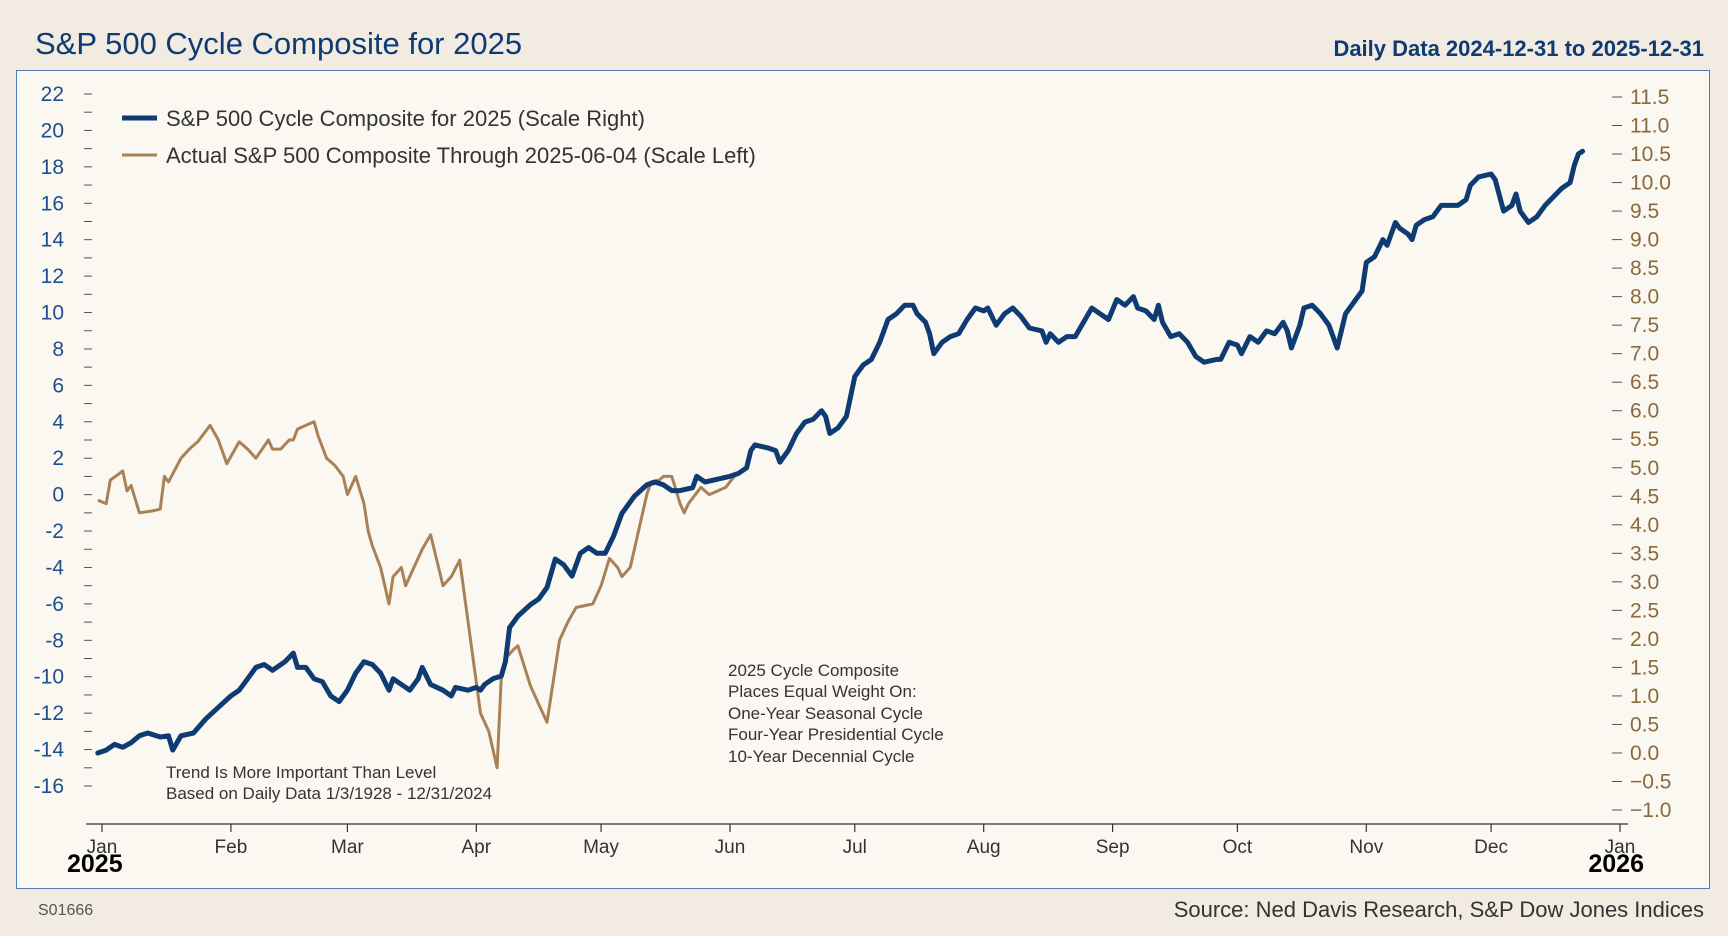 Image resolution: width=1728 pixels, height=936 pixels. Describe the element at coordinates (1644, 468) in the screenshot. I see `right-tick-label: 5.0` at that location.